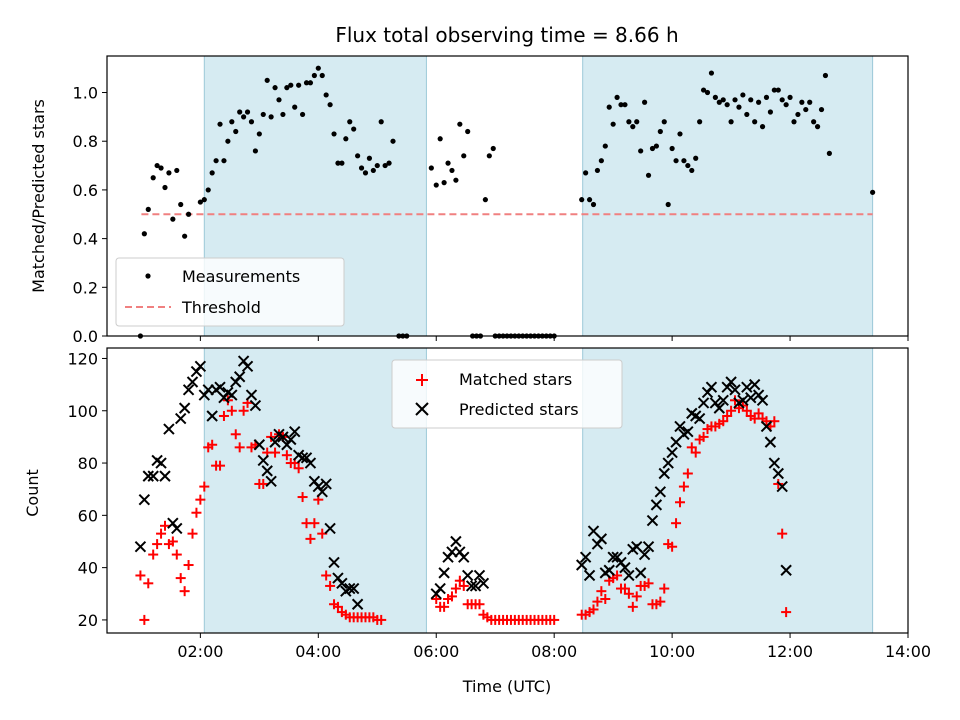 This screenshot has width=960, height=720. What do you see at coordinates (230, 292) in the screenshot?
I see `top-legend-box` at bounding box center [230, 292].